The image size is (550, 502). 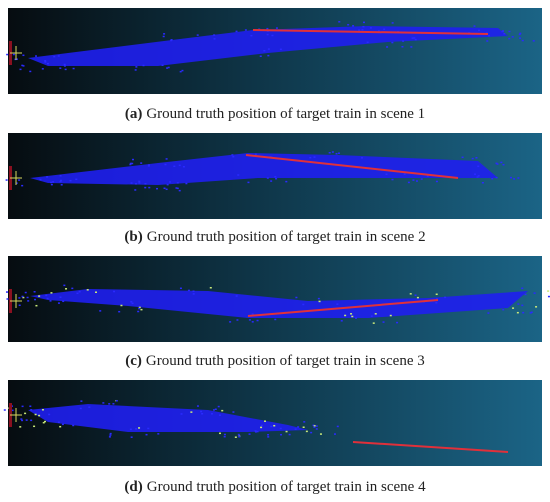 What do you see at coordinates (268, 46) in the screenshot?
I see `point-cloud` at bounding box center [268, 46].